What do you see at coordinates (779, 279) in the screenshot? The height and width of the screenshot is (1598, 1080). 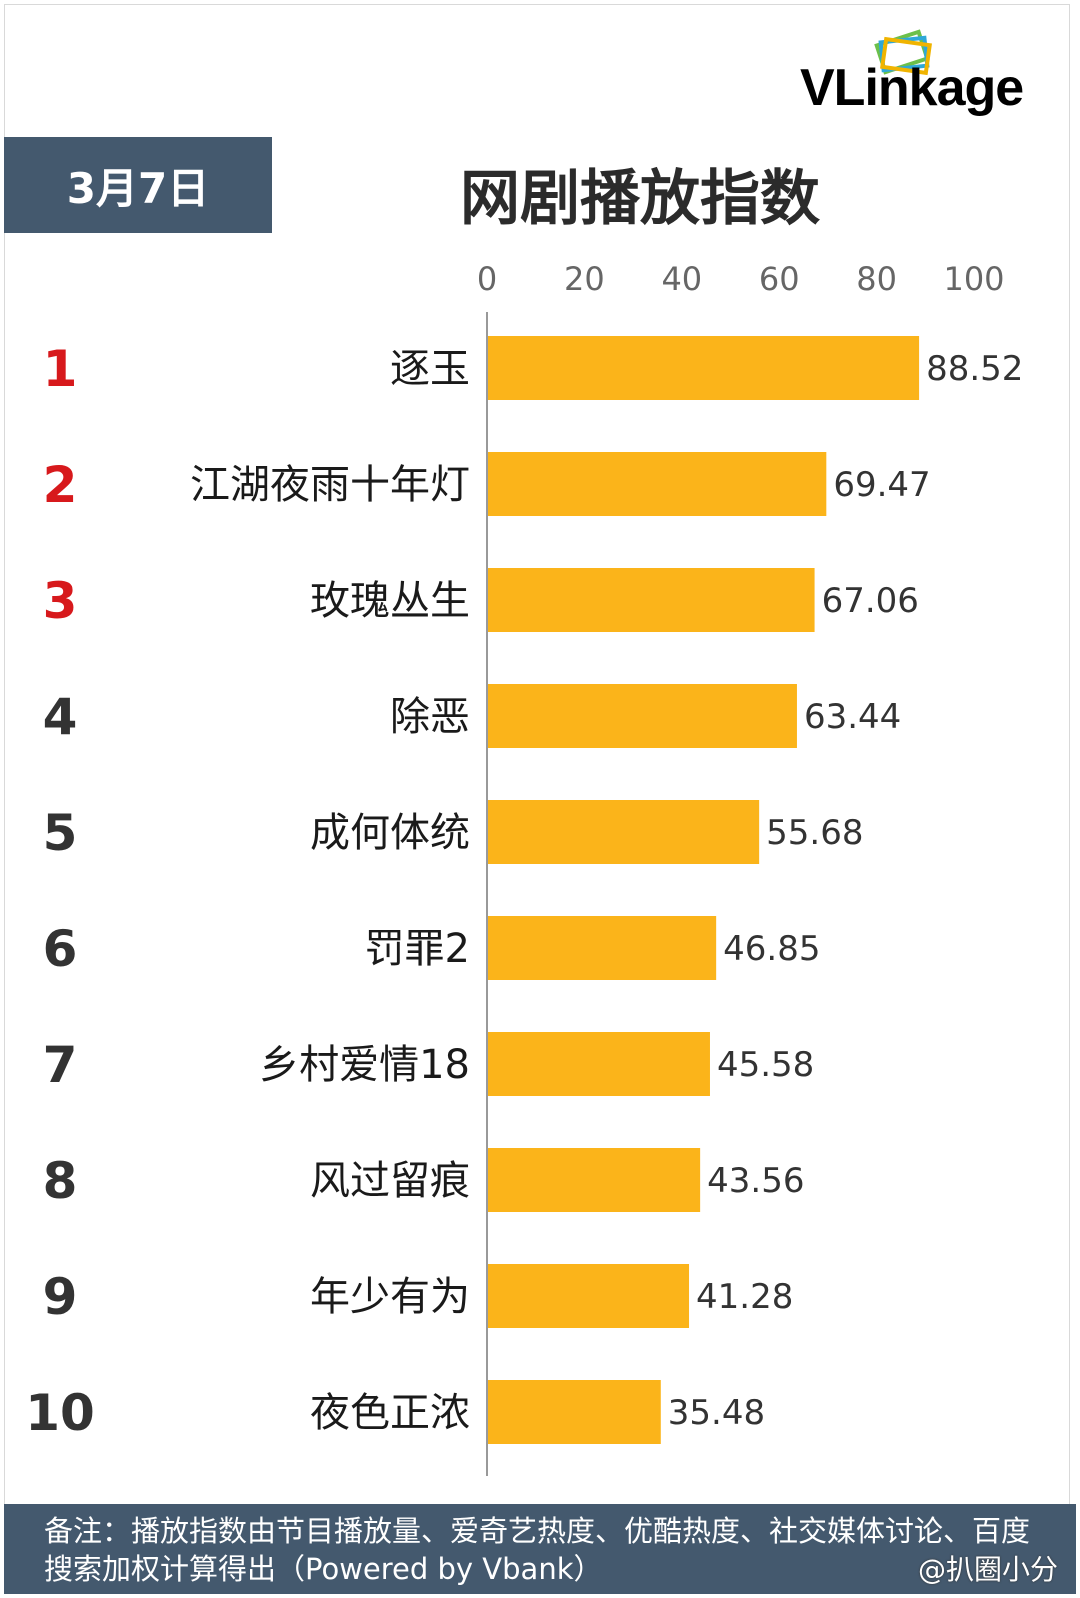 I see `x-tick-label: 60` at bounding box center [779, 279].